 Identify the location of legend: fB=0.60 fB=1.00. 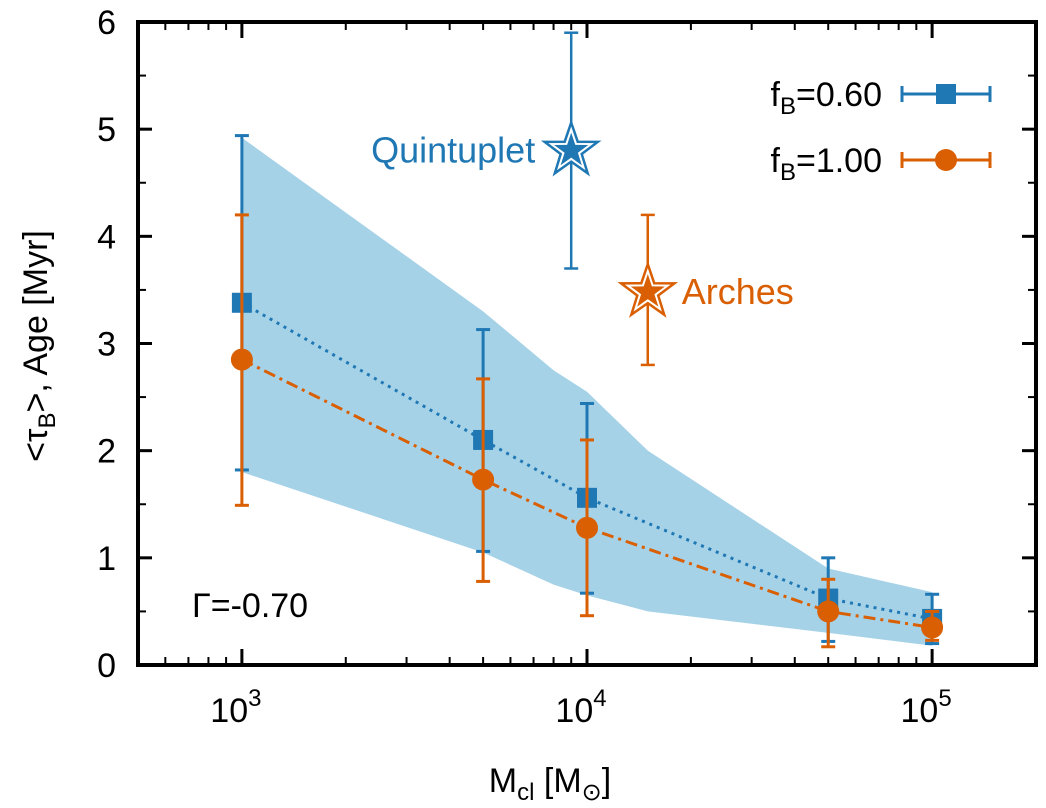
(881, 131).